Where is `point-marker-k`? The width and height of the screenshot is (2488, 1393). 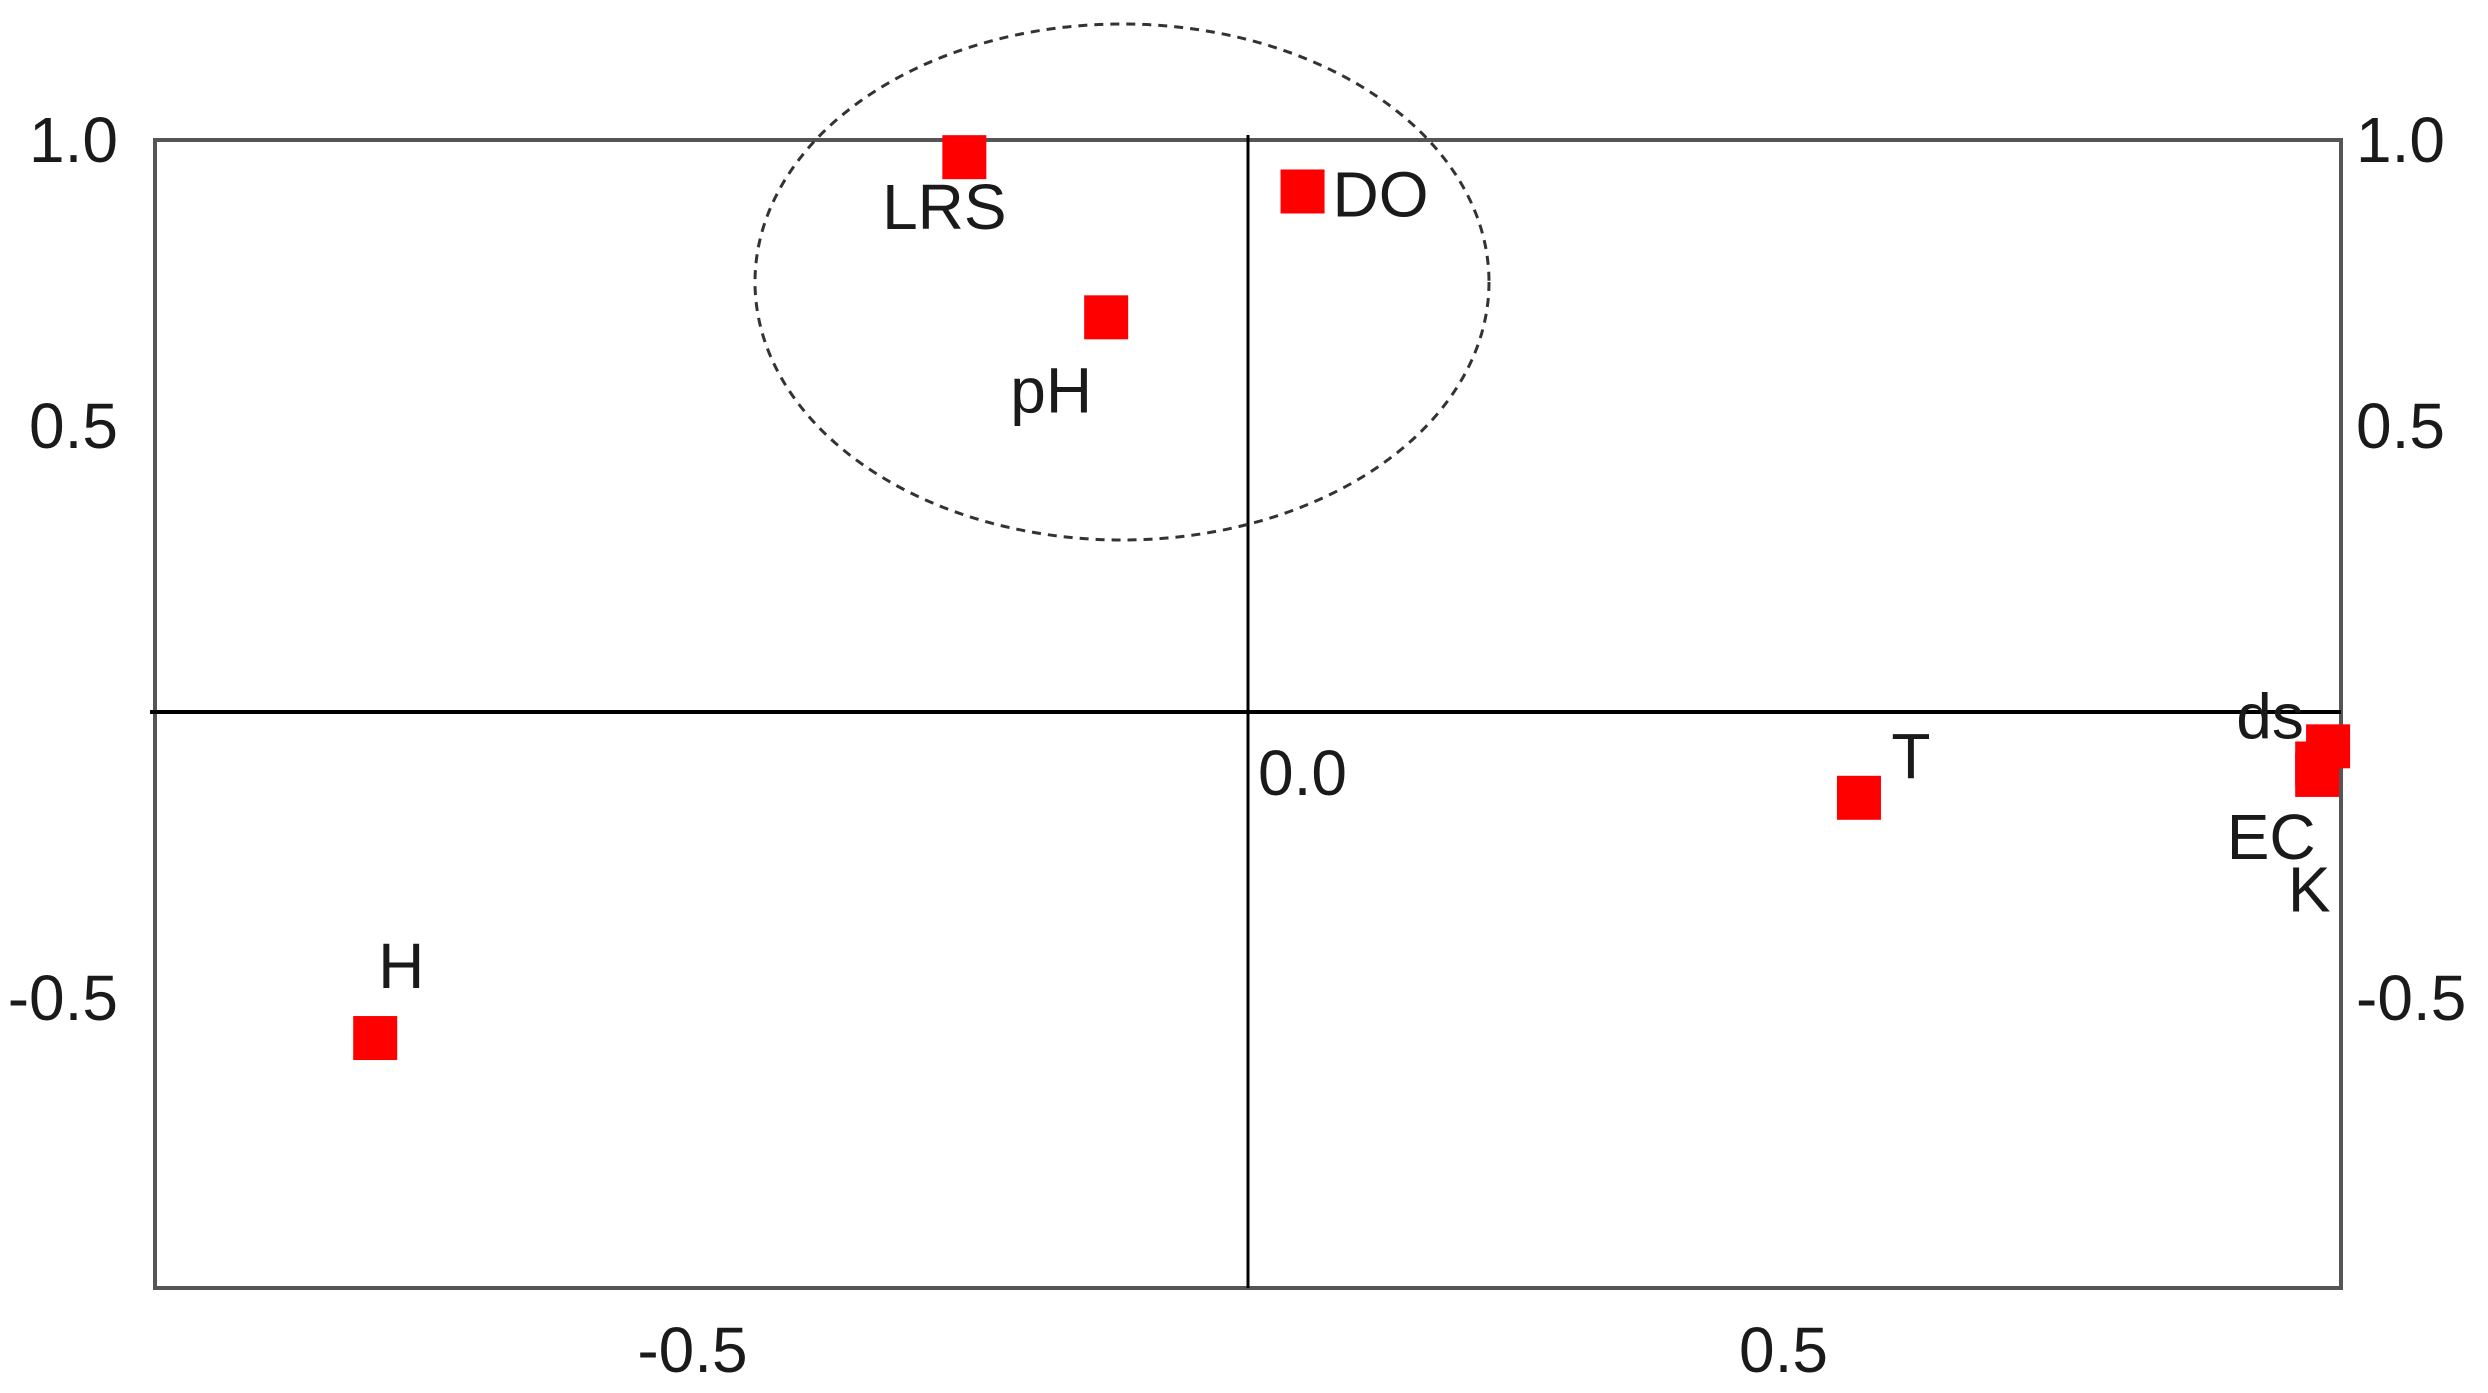 point-marker-k is located at coordinates (2317, 763).